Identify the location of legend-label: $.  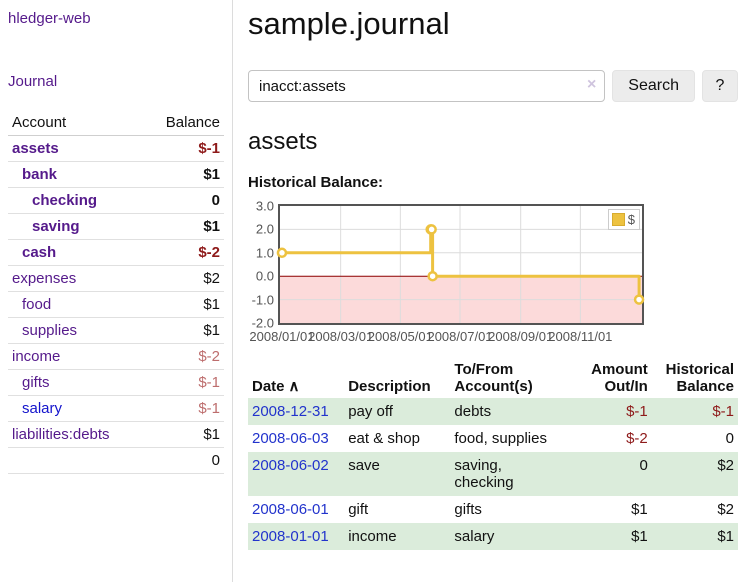
(631, 219).